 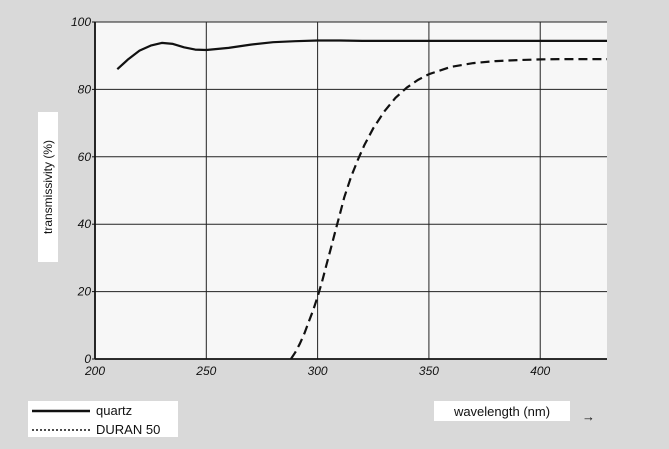 I want to click on x-tick-label-200: 200, so click(x=94, y=371).